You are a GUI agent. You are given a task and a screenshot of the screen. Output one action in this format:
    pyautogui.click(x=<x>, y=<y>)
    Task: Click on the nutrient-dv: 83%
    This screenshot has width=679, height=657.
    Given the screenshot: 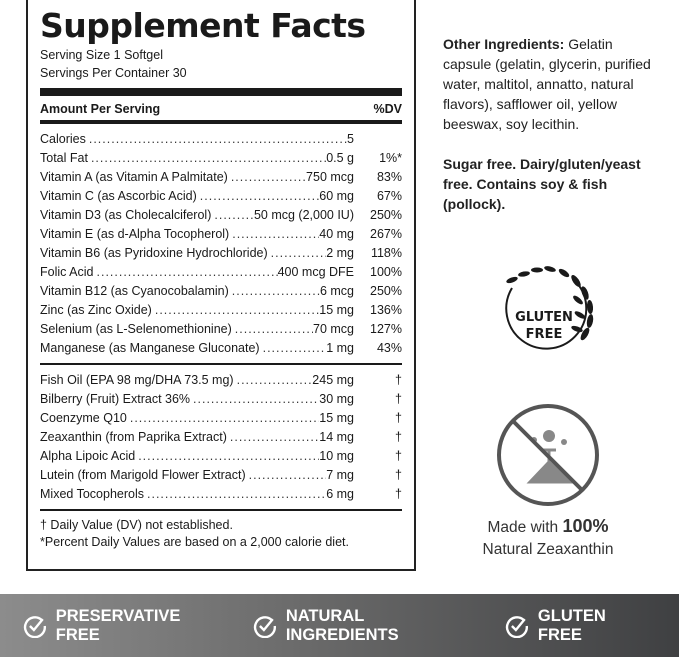 What is the action you would take?
    pyautogui.click(x=389, y=177)
    